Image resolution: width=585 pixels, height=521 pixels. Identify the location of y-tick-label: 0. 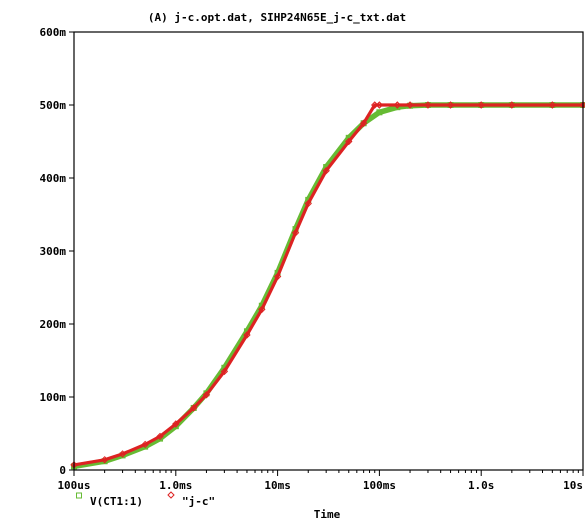
(62, 470).